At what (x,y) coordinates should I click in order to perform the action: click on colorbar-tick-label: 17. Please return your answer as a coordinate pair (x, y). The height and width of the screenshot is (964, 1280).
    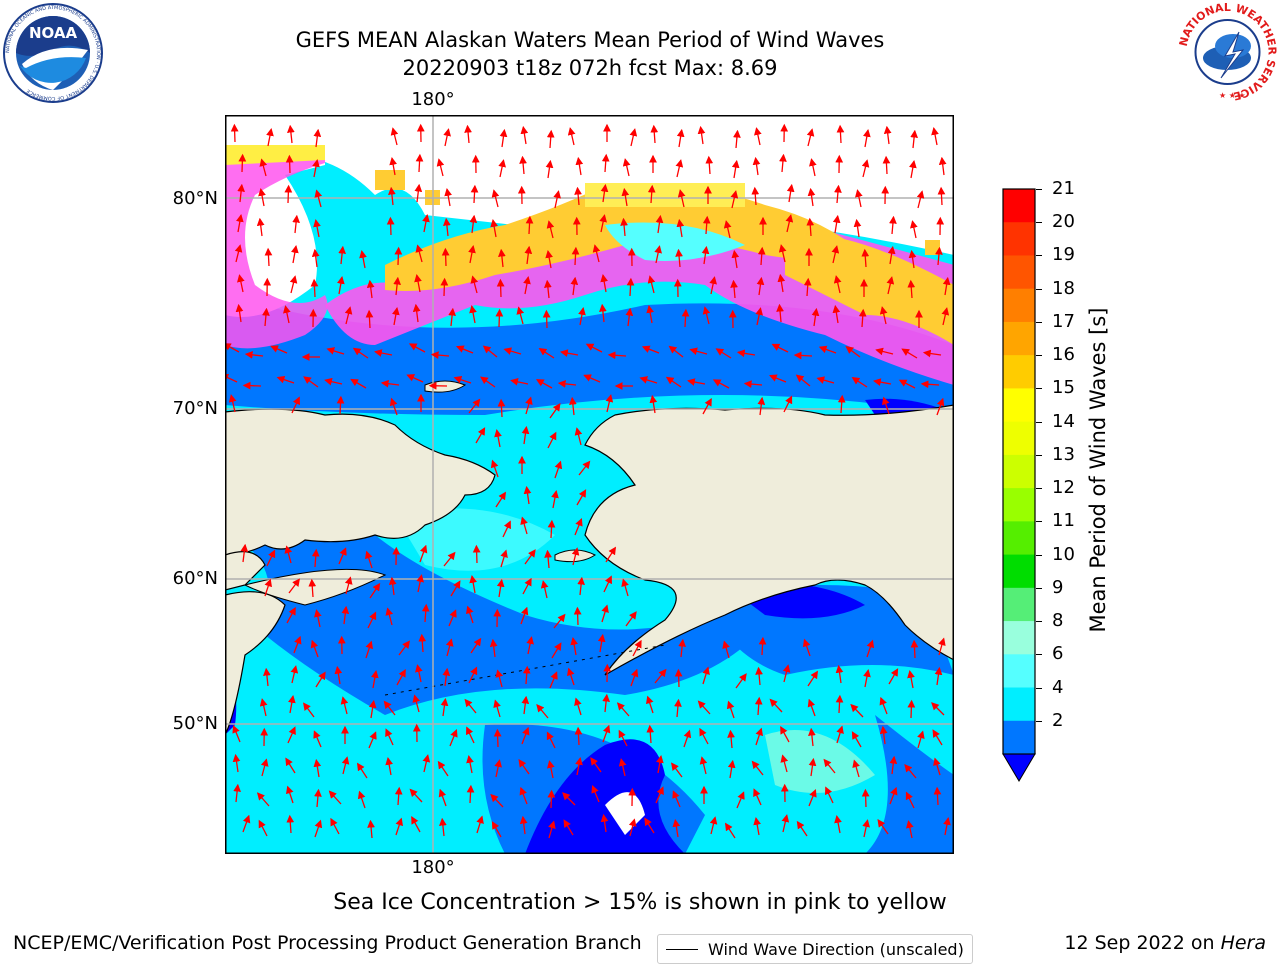
    Looking at the image, I should click on (1063, 322).